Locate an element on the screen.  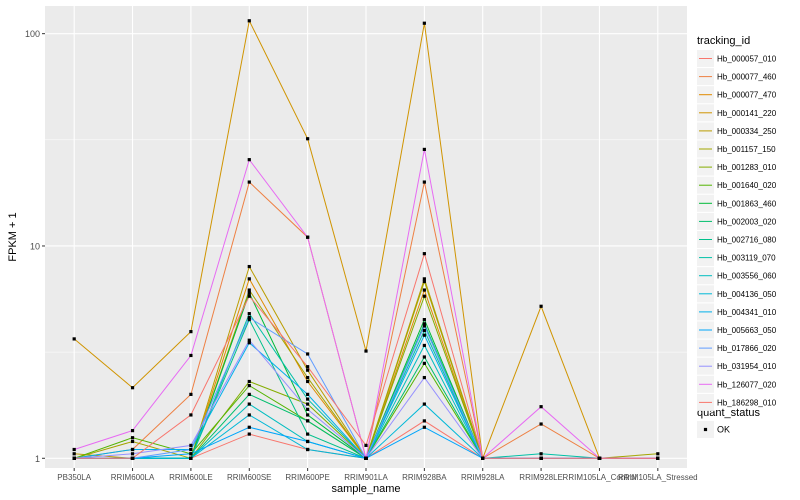
legend-item-label: Hb_001640_020 is located at coordinates (747, 185).